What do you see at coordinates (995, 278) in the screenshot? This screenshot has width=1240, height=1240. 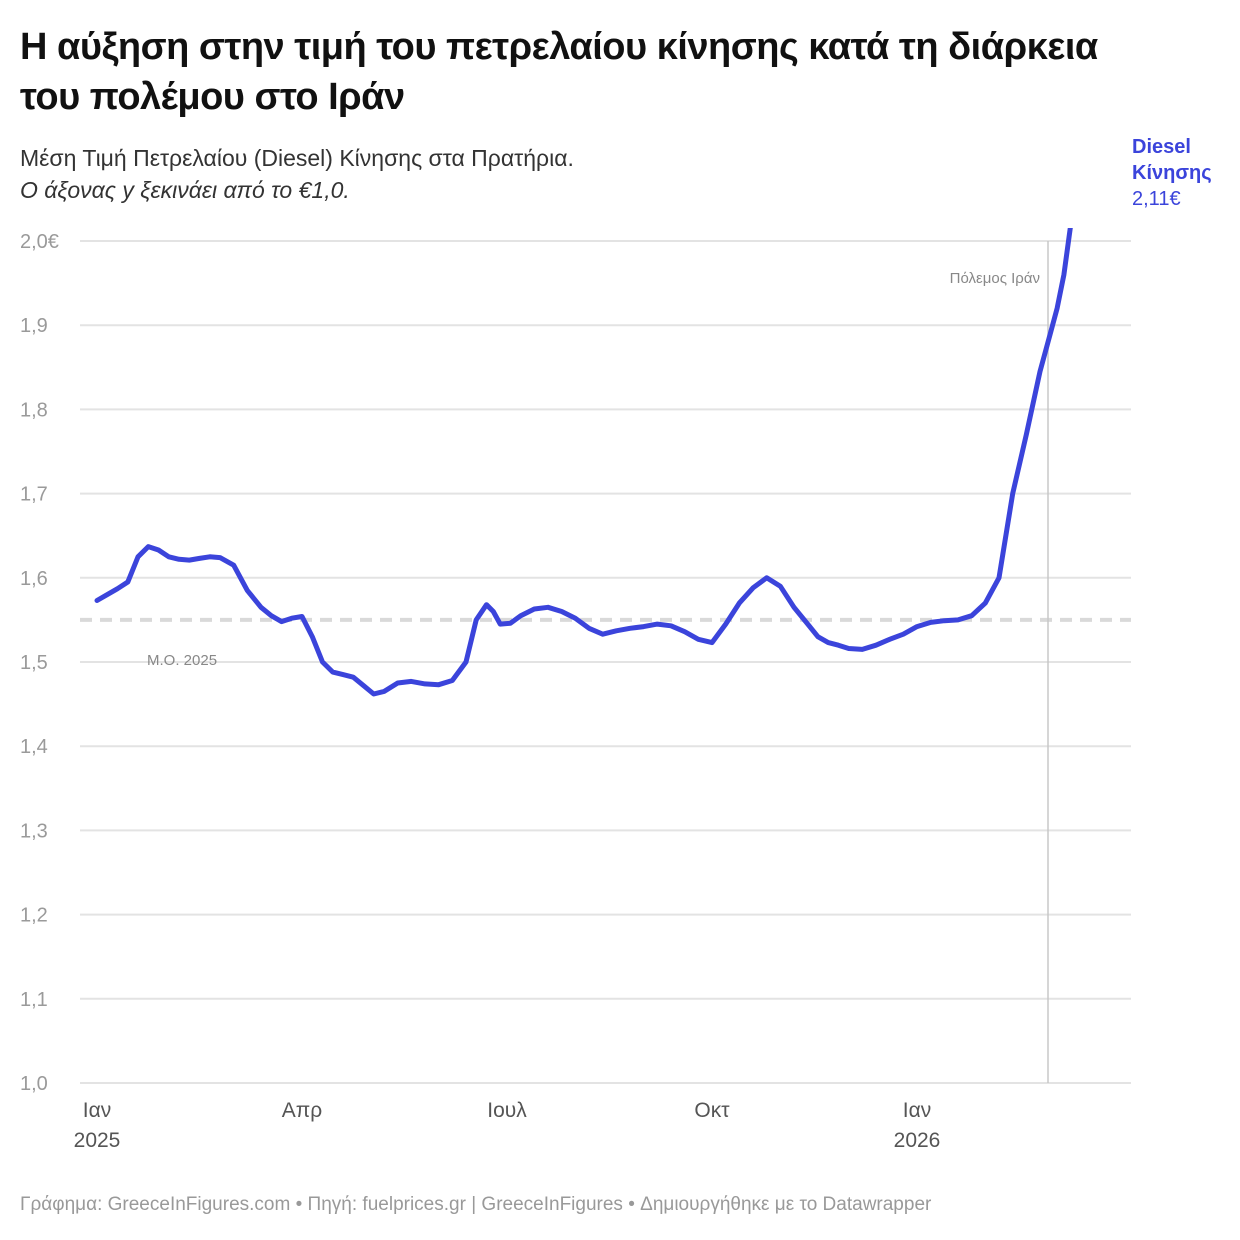 I see `event-label: Πόλεμος Ιράν` at bounding box center [995, 278].